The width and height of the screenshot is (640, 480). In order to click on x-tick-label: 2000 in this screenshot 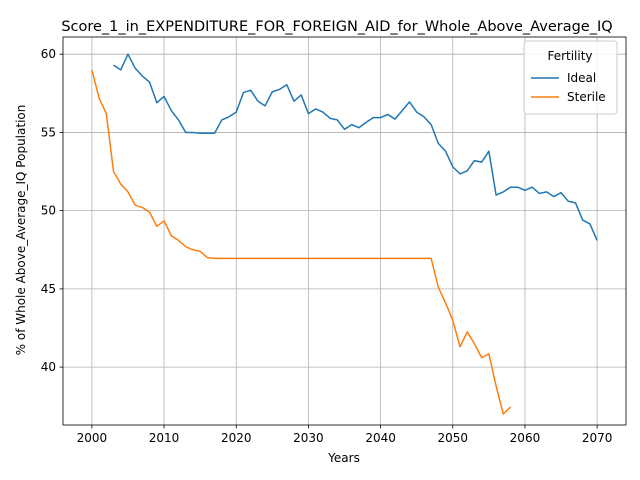, I will do `click(92, 438)`.